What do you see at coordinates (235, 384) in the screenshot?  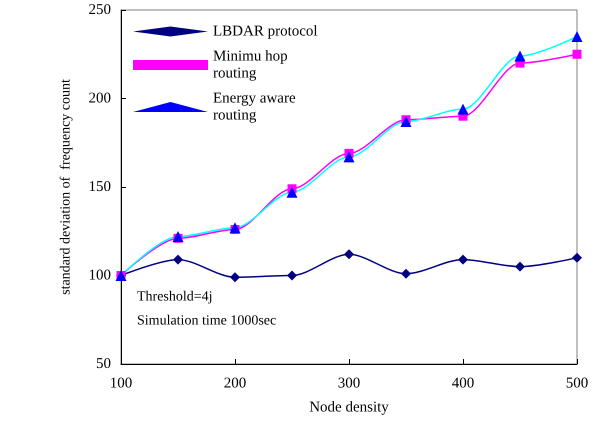 I see `x-tick-label: 200` at bounding box center [235, 384].